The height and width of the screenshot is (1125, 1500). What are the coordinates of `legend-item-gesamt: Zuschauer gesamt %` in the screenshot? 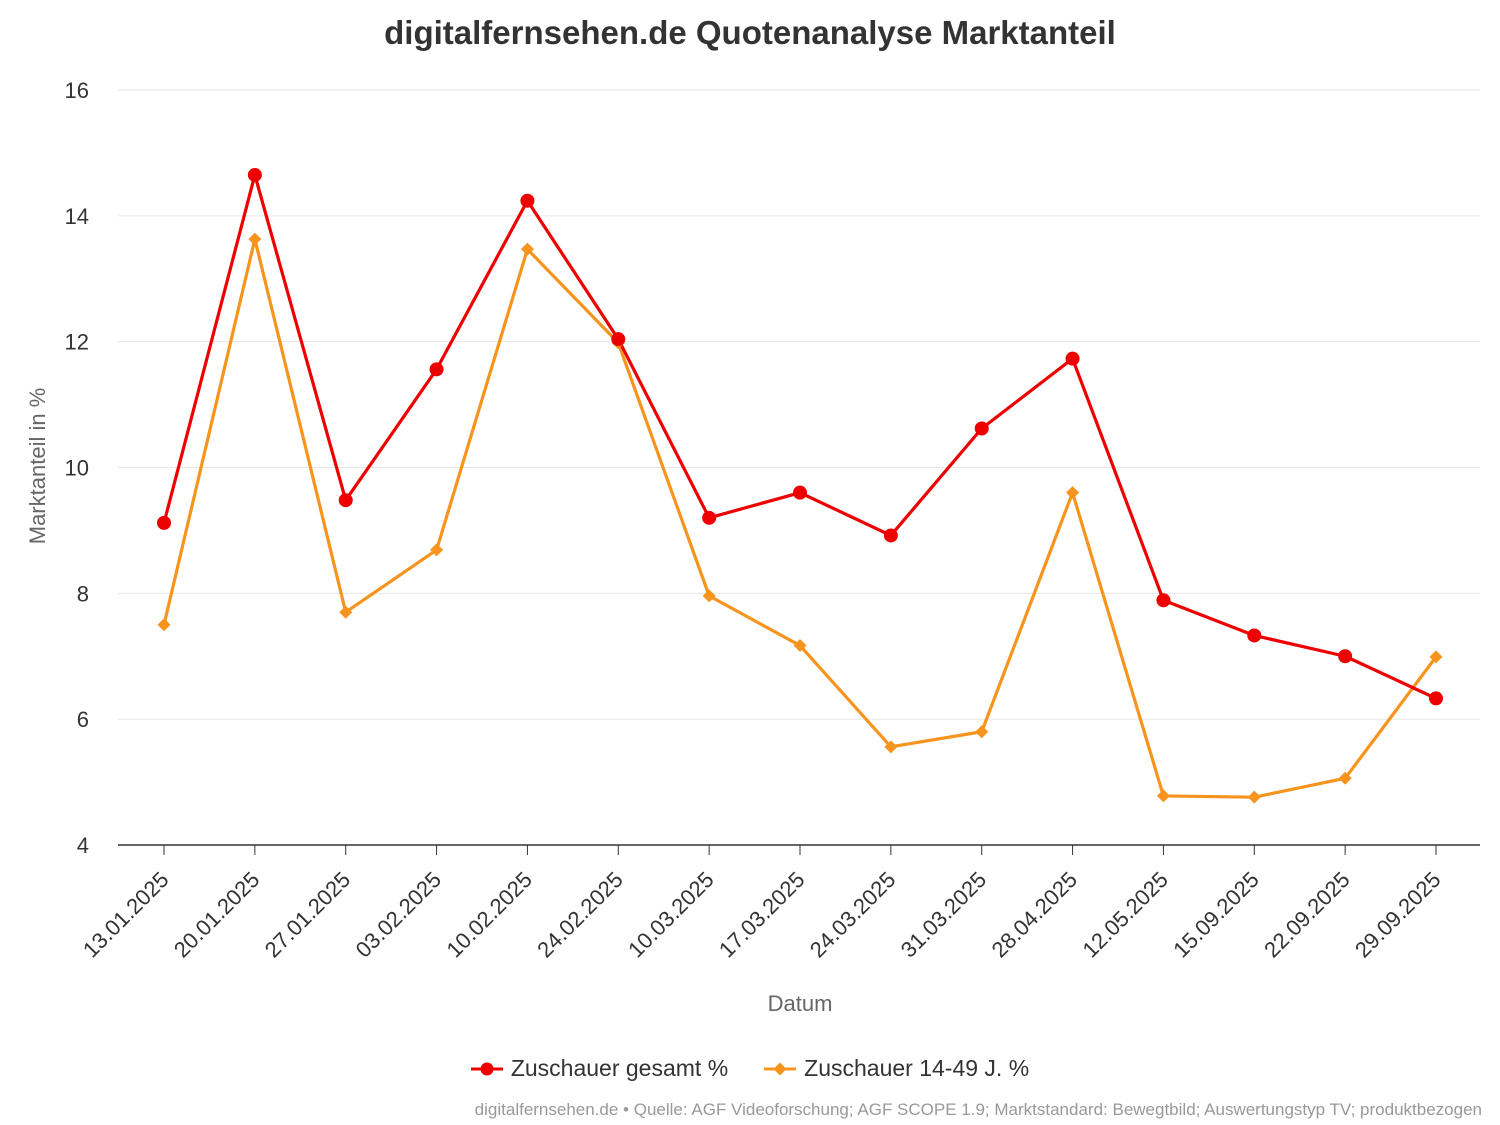 It's located at (599, 1068).